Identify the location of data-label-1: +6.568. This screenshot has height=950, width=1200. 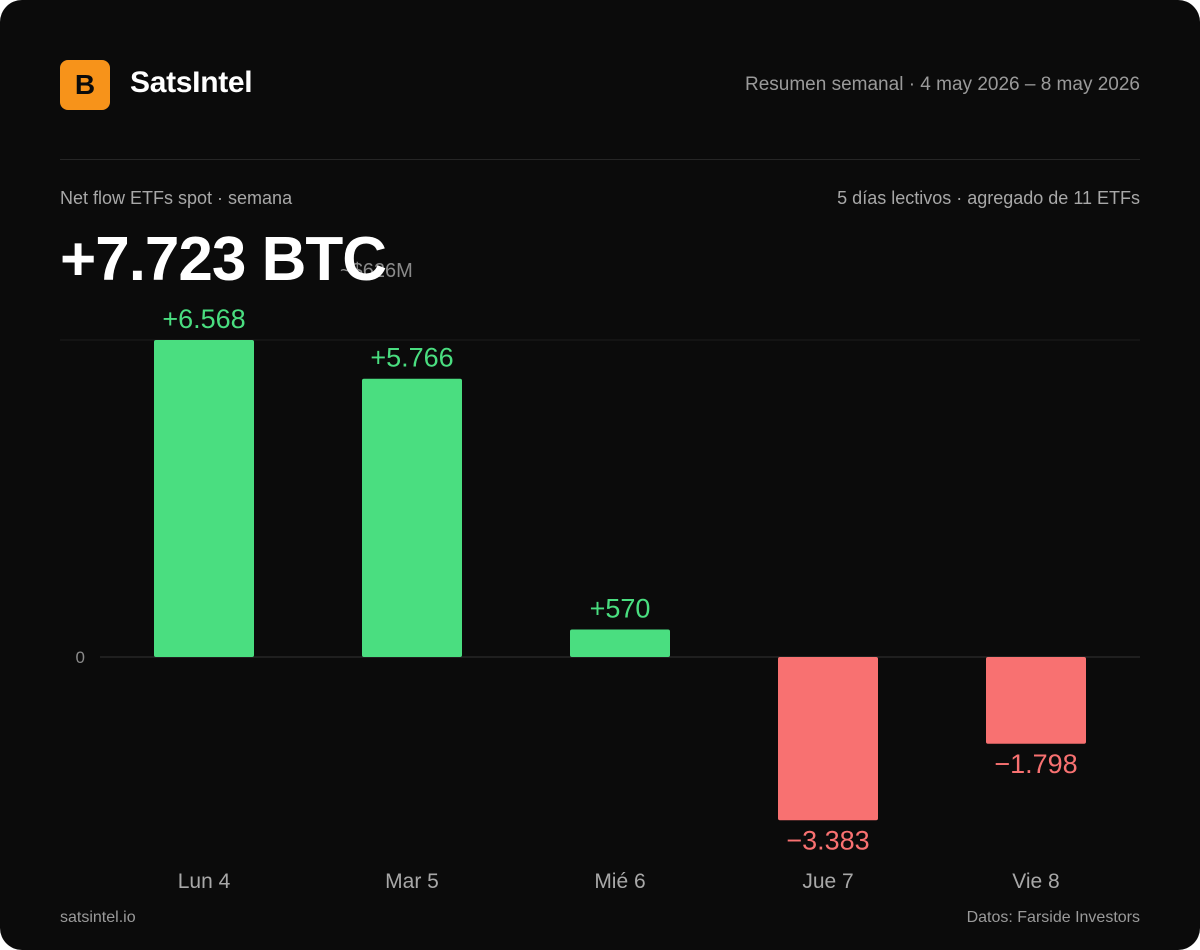
(203, 319).